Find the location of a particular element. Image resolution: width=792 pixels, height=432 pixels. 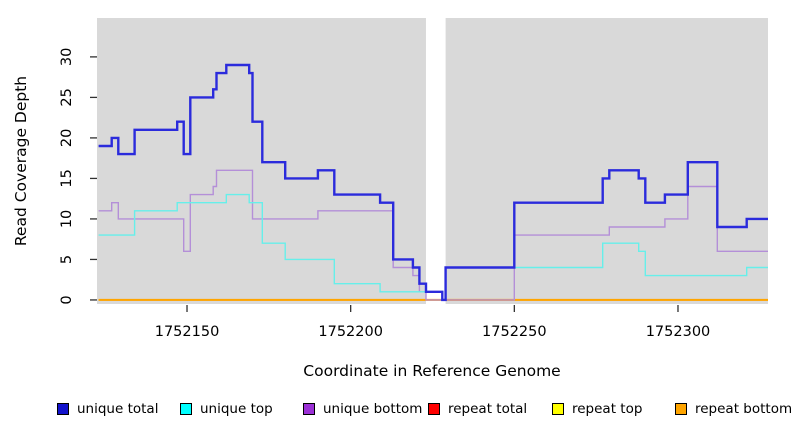

x-tick-label: 1752250 is located at coordinates (514, 332).